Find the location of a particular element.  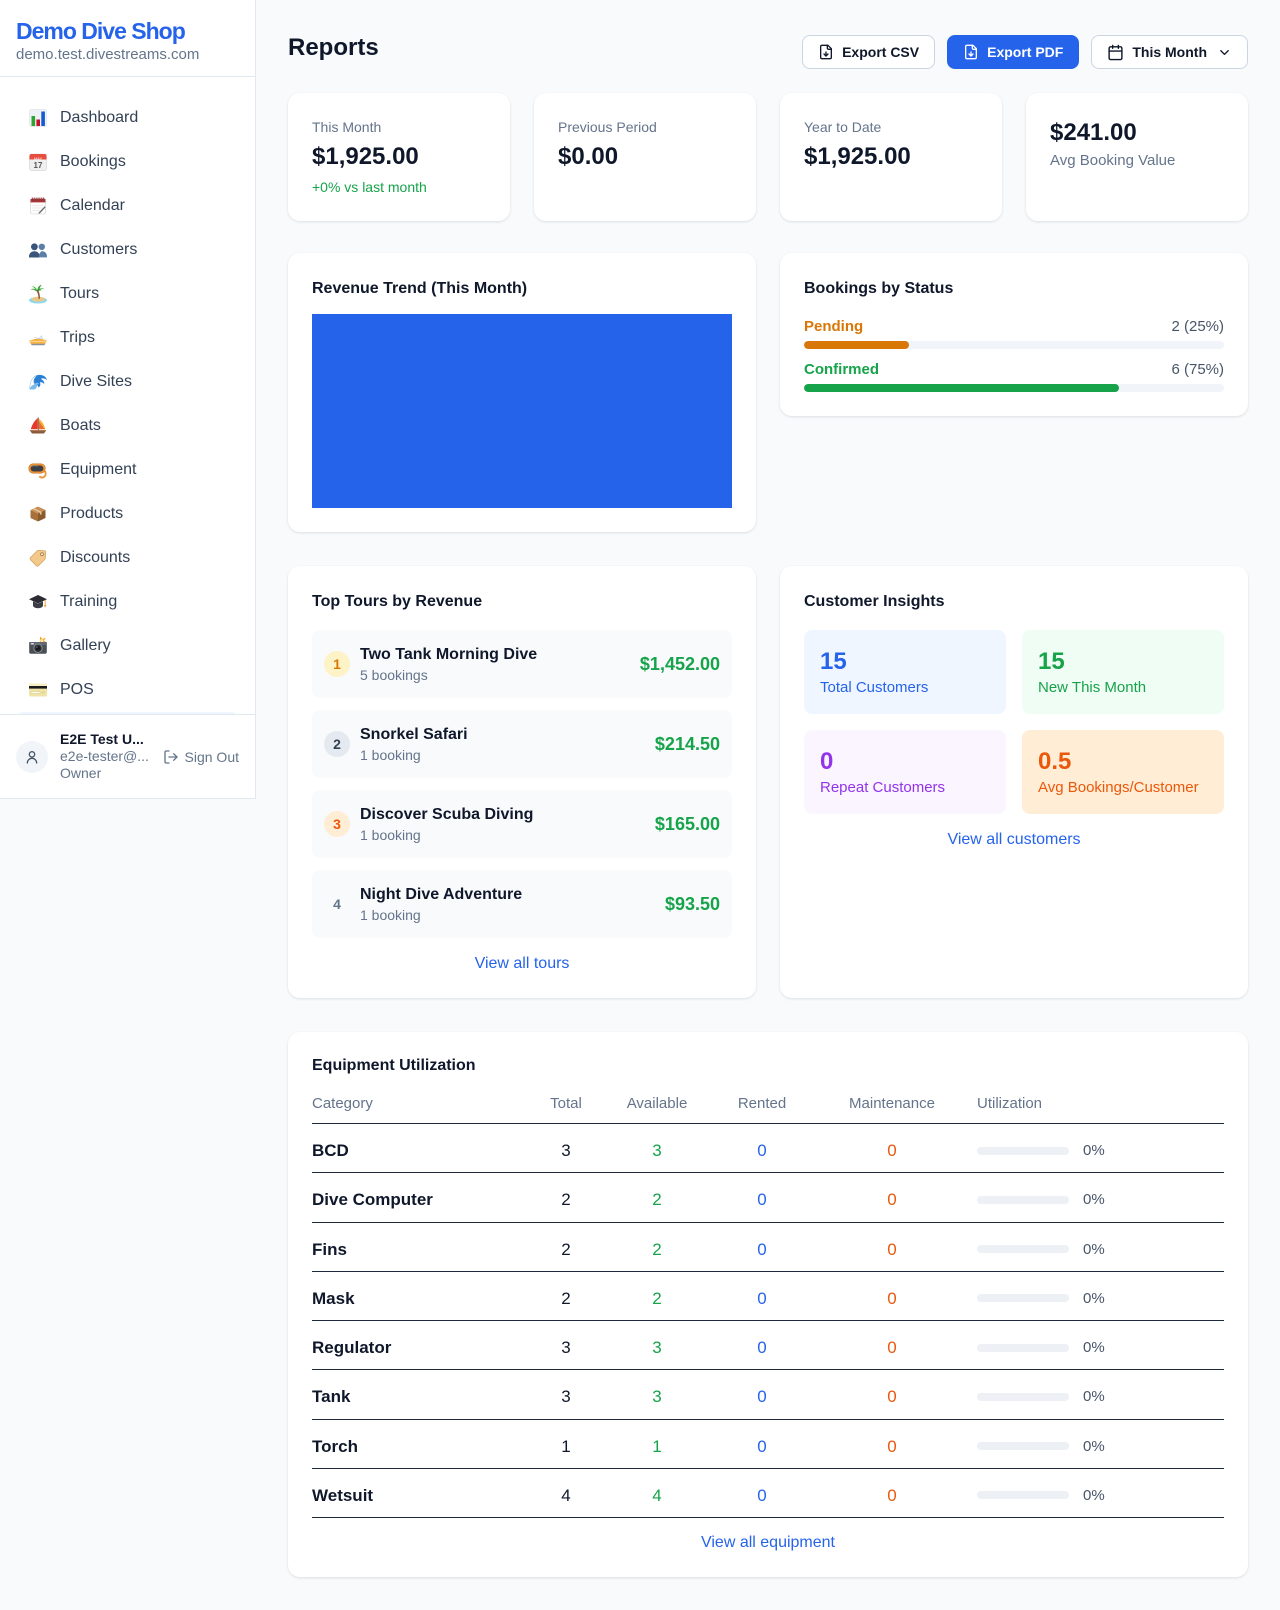

svg-text: 17 is located at coordinates (38, 165).